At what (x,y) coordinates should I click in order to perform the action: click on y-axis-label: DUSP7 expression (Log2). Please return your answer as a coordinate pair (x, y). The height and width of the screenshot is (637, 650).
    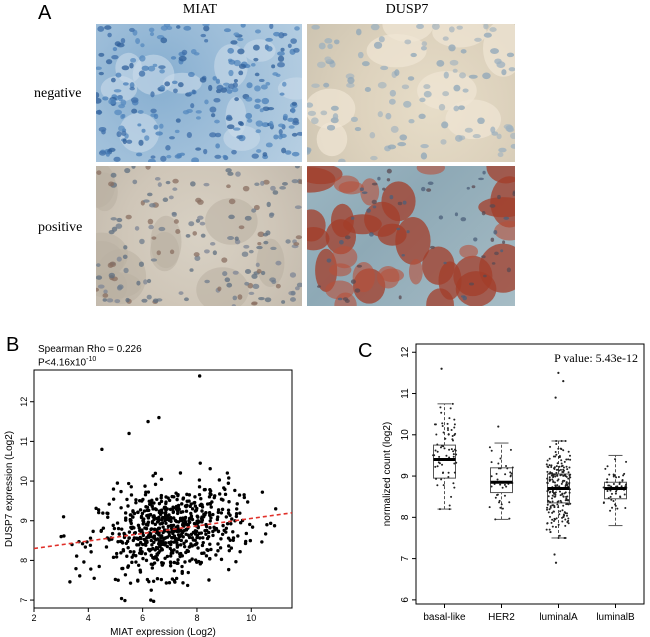
    Looking at the image, I should click on (9, 489).